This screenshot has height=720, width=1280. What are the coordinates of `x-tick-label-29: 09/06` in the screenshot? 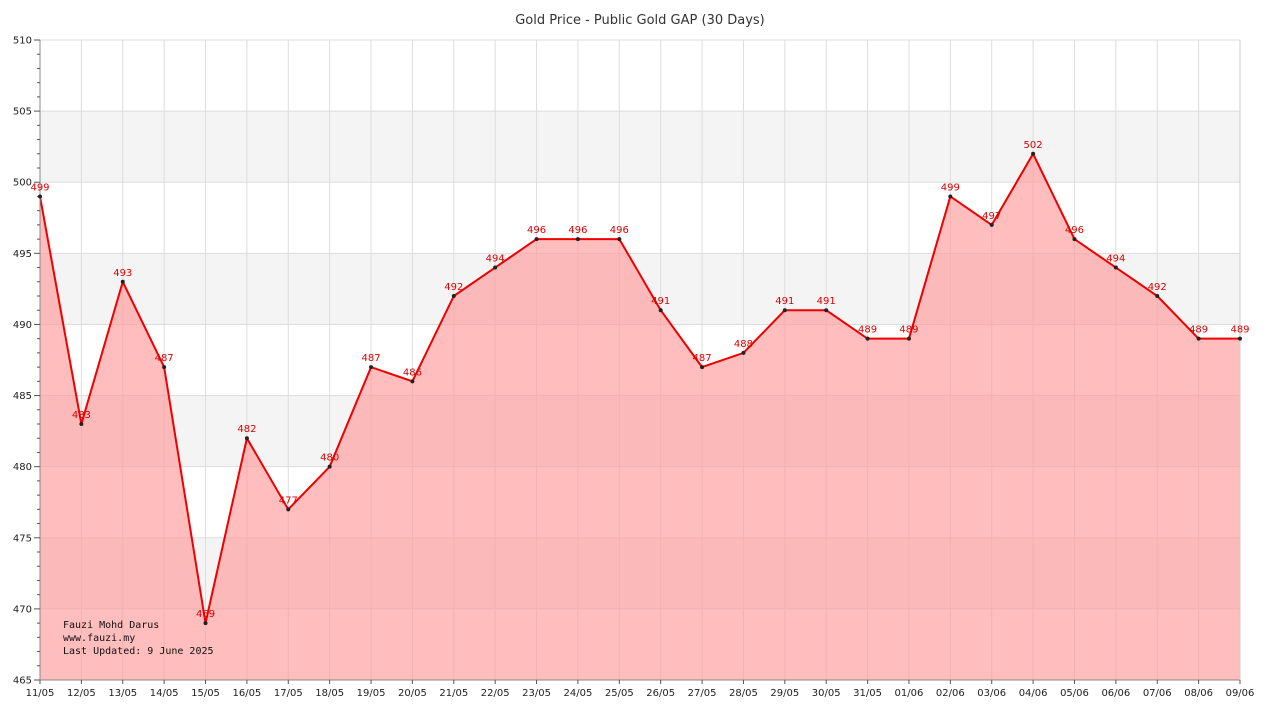 It's located at (1240, 693).